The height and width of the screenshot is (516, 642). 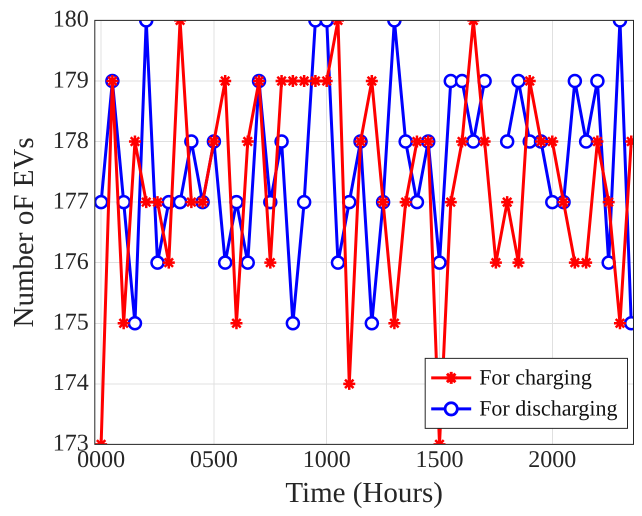 What do you see at coordinates (214, 460) in the screenshot?
I see `x-tick-label: 0500` at bounding box center [214, 460].